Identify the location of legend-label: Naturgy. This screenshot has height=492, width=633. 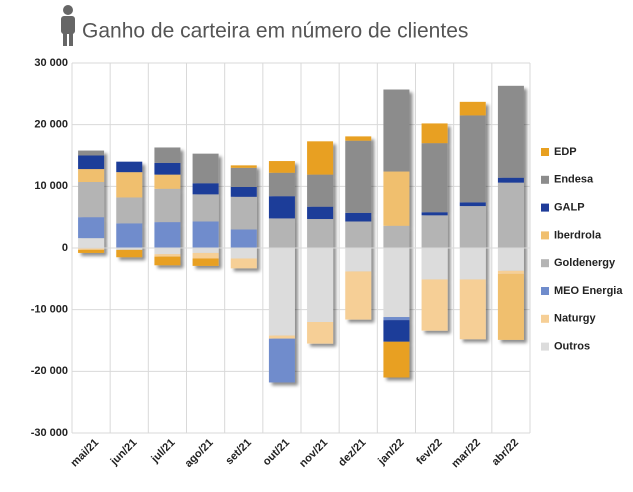
(575, 319).